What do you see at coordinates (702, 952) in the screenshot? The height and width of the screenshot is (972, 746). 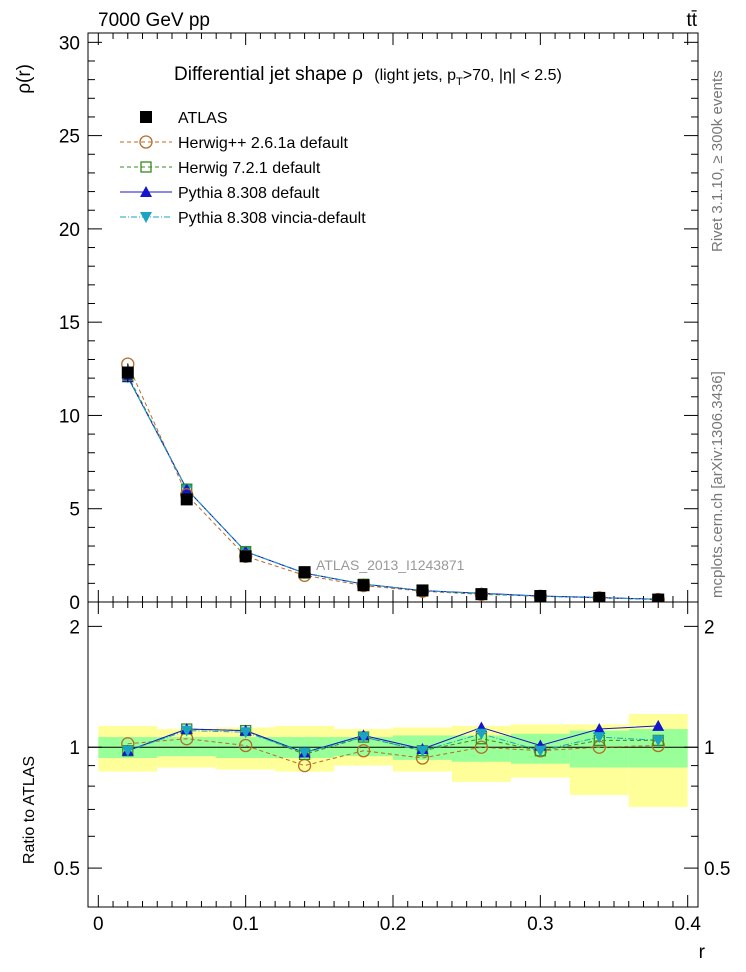 I see `x-axis-label: r` at bounding box center [702, 952].